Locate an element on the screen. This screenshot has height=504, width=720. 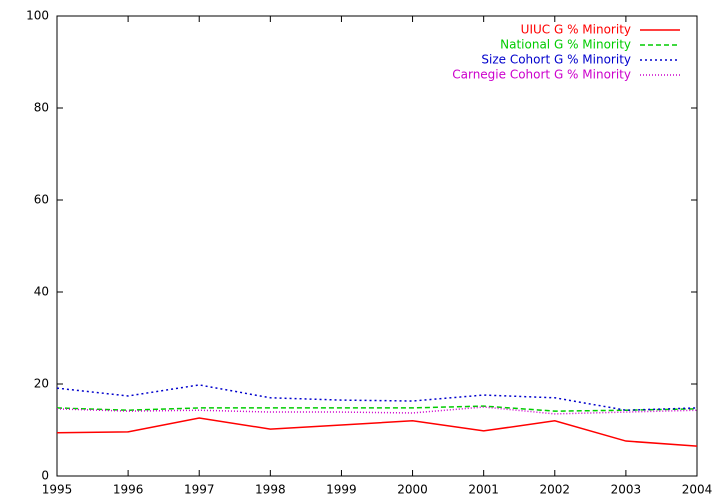
x-tick-label: 1999 is located at coordinates (341, 490).